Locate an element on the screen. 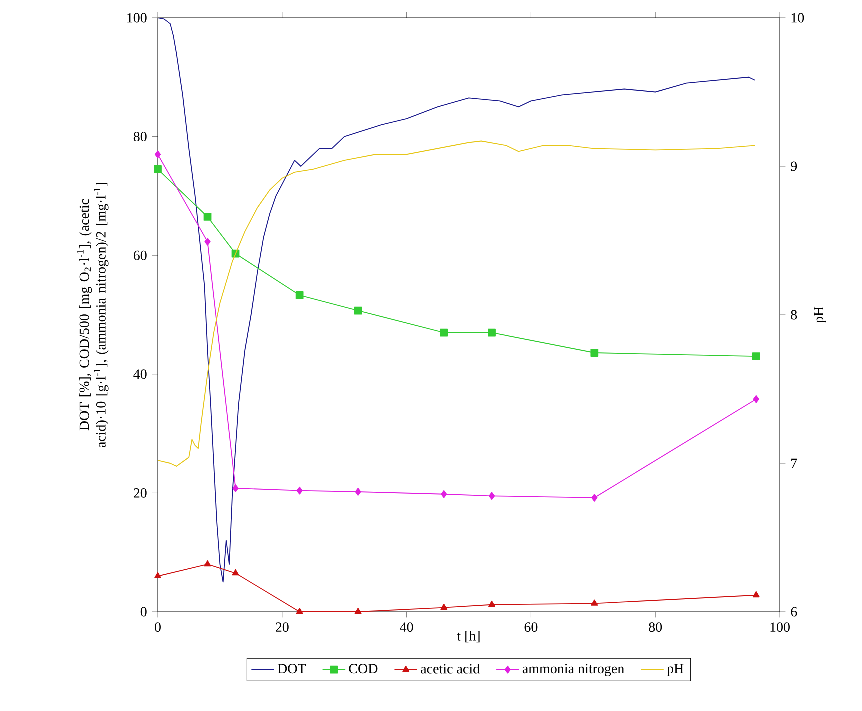  x-tick-label: 20 is located at coordinates (282, 627).